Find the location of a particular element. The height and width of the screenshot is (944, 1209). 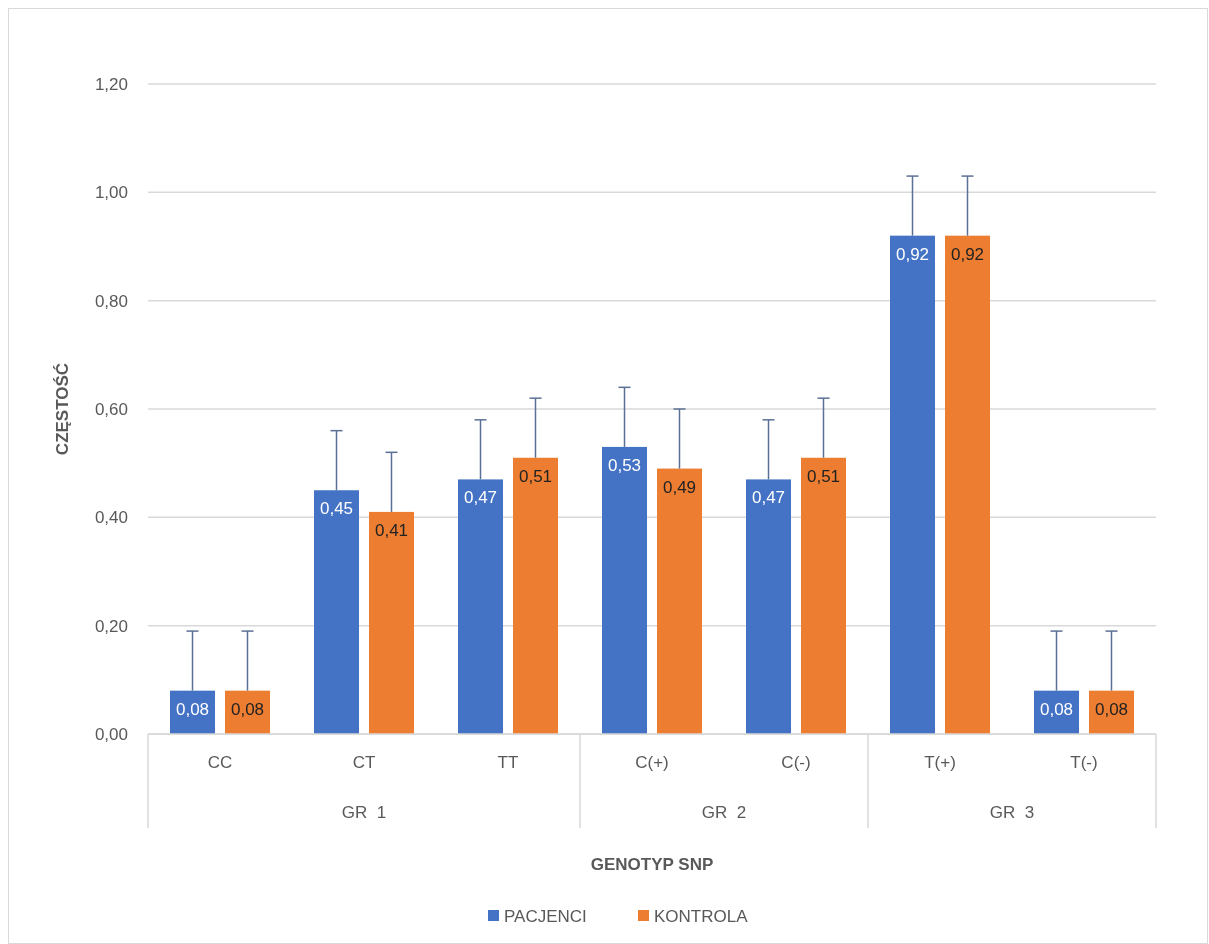

y-tick-label: 0,20 is located at coordinates (111, 626).